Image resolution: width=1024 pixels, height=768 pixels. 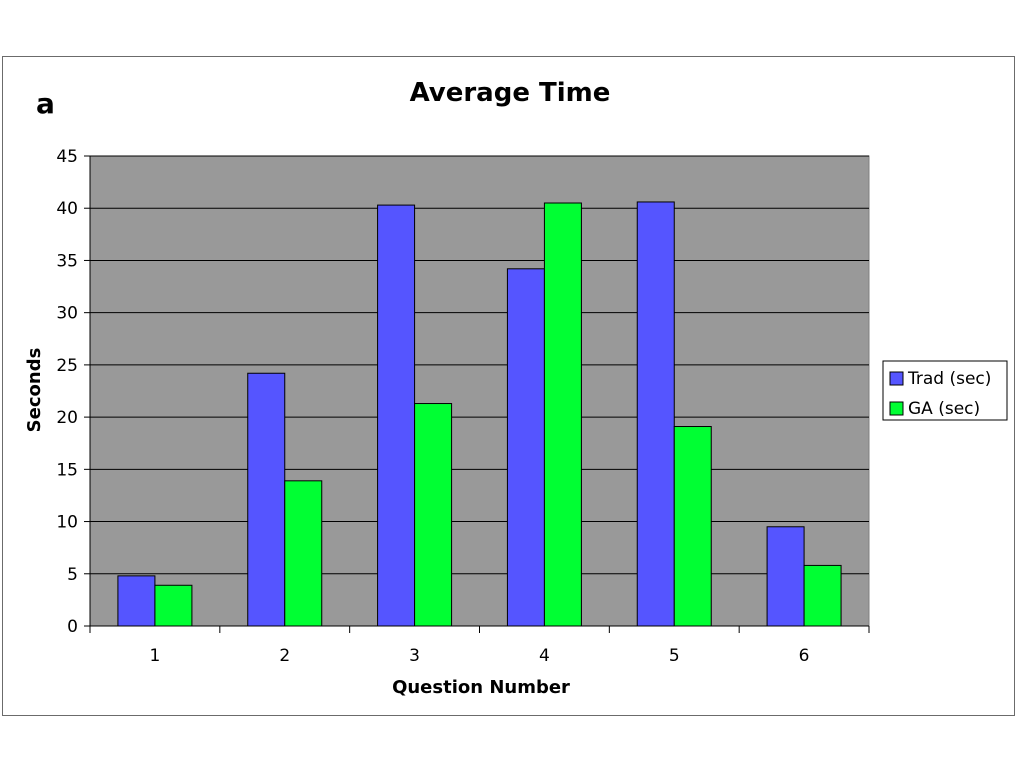 What do you see at coordinates (785, 576) in the screenshot?
I see `bar-trad-q6` at bounding box center [785, 576].